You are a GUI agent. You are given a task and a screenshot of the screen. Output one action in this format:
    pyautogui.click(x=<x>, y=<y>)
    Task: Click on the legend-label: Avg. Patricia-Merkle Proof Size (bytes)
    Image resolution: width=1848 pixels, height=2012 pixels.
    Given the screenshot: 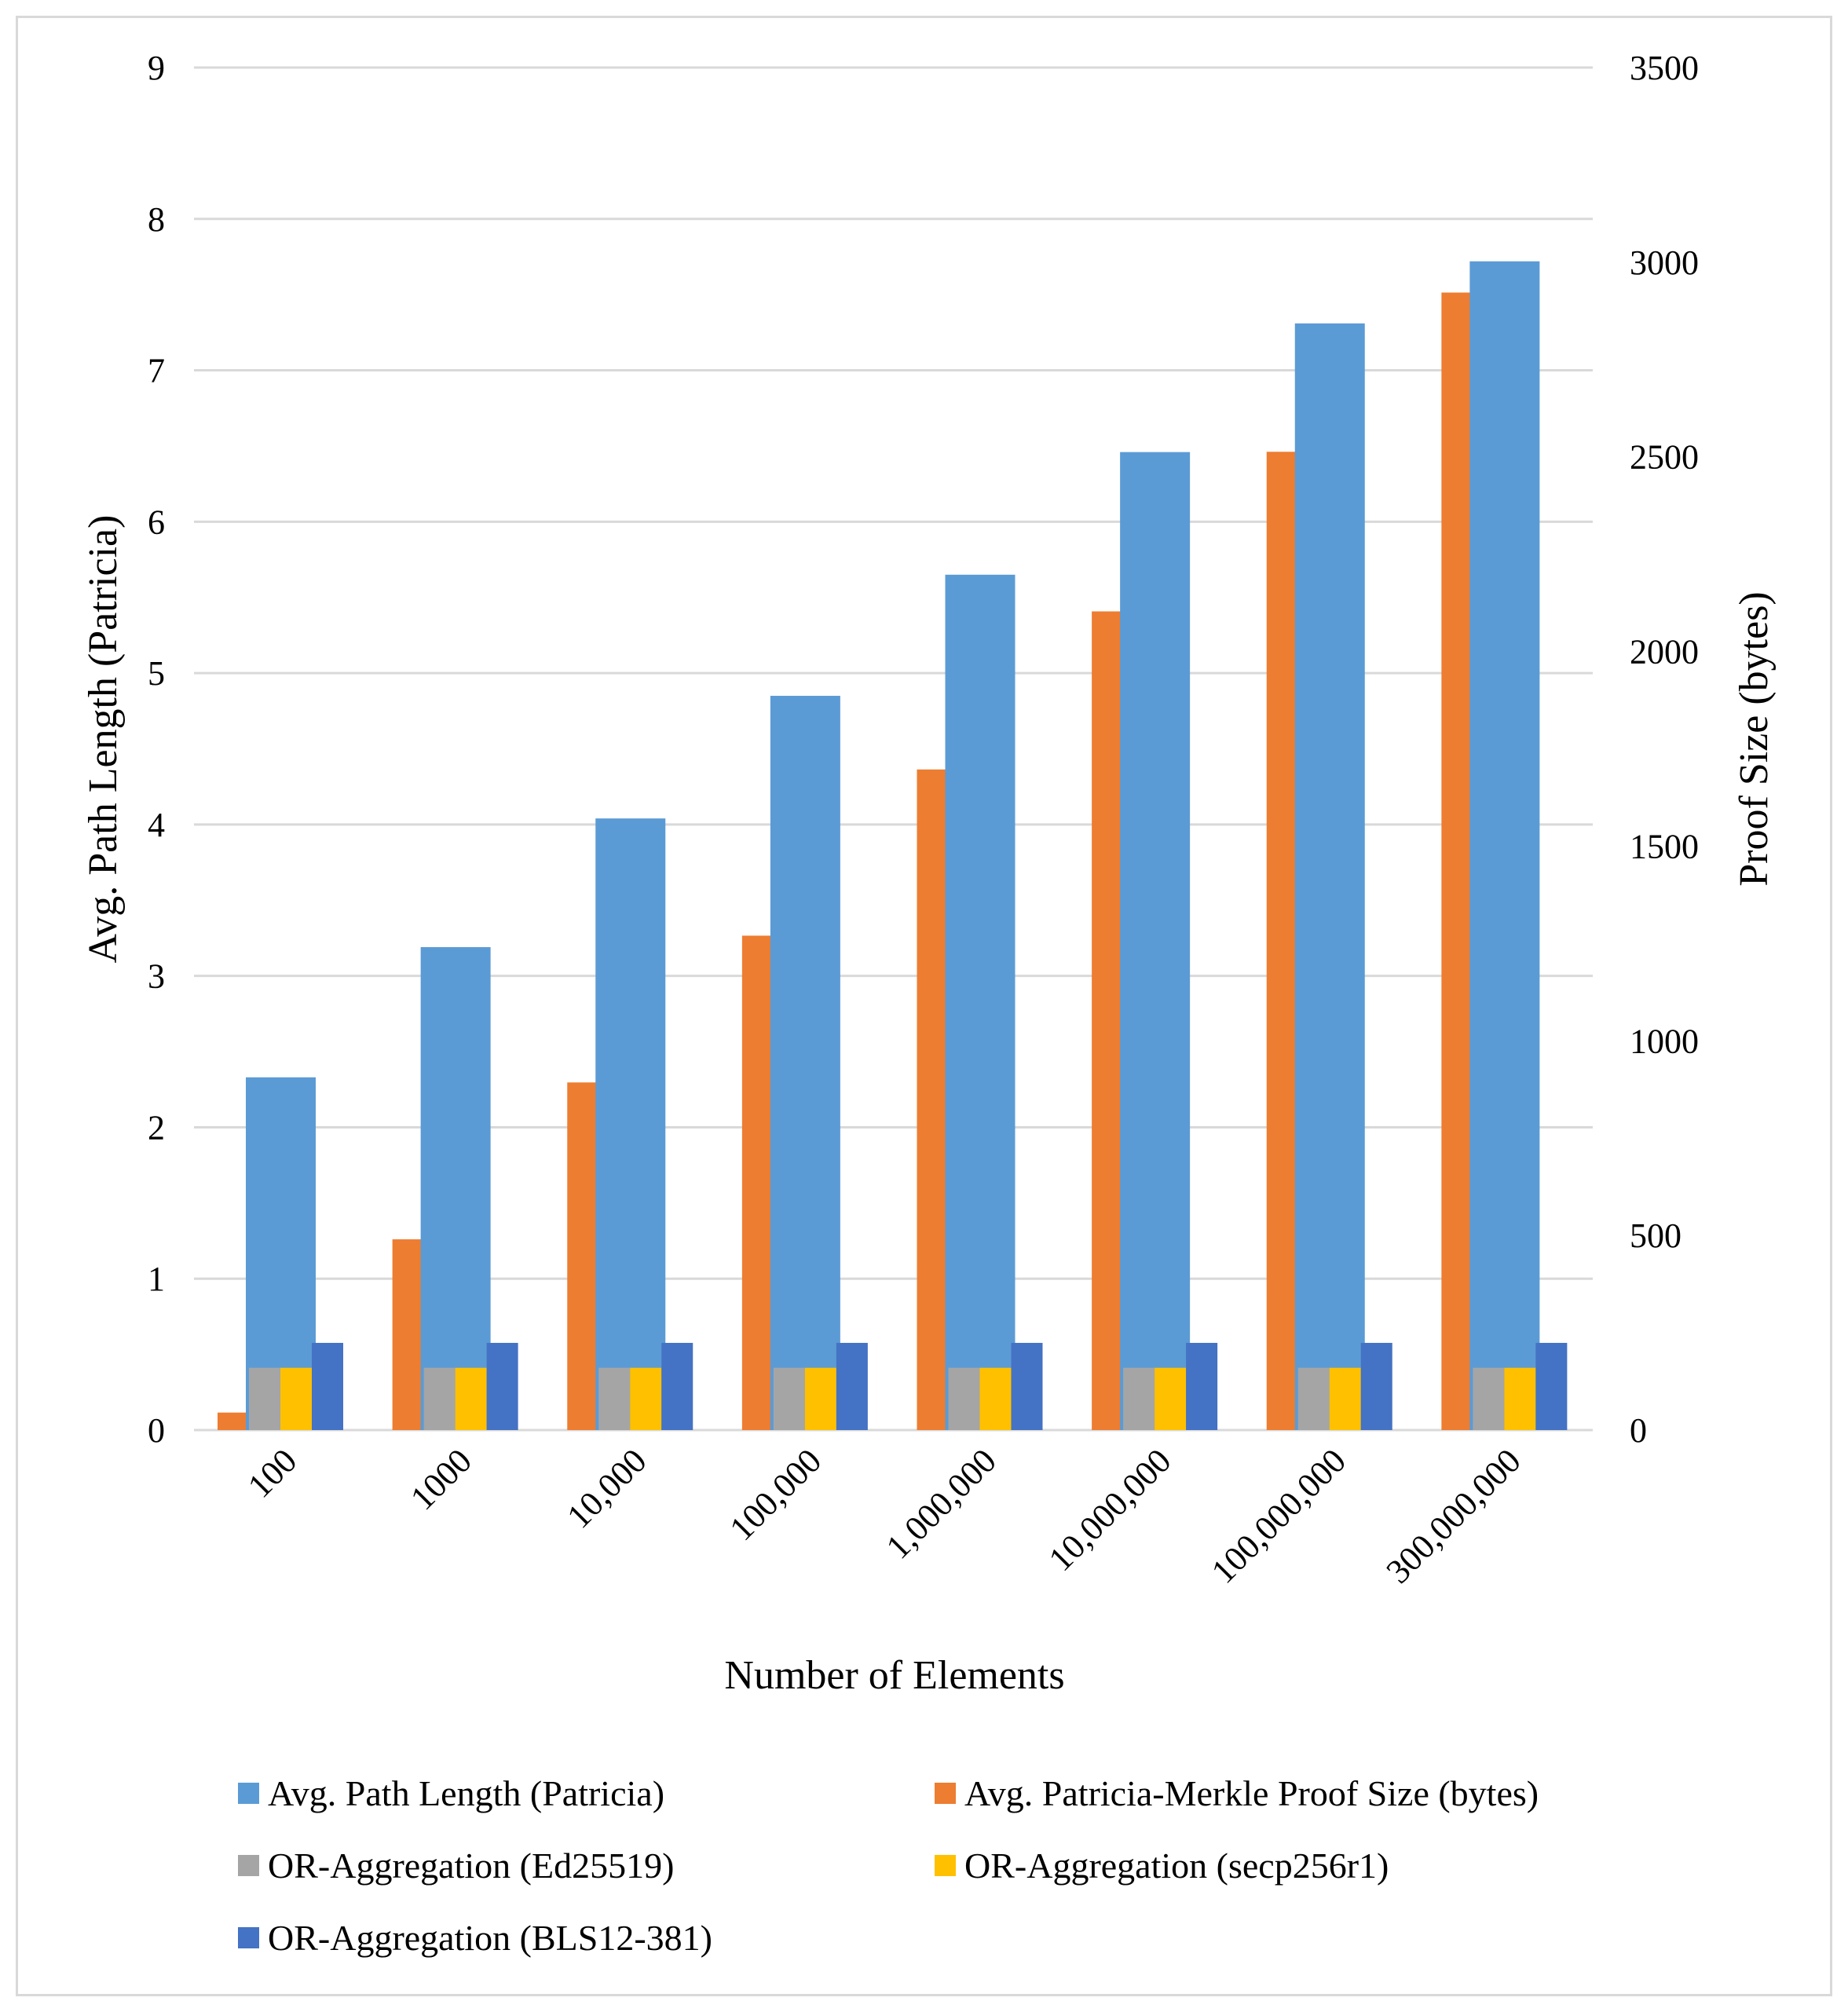 What is the action you would take?
    pyautogui.click(x=1251, y=1793)
    